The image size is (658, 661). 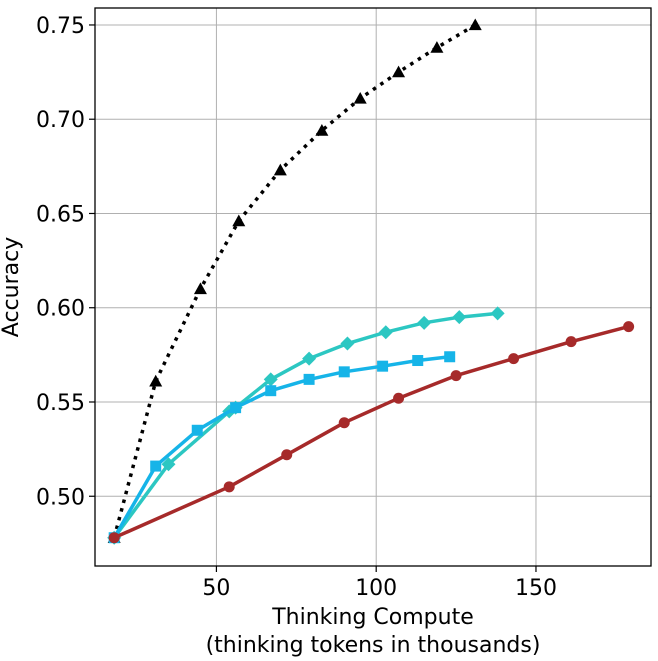 I want to click on x-axis-label-line1: Thinking Compute, so click(x=372, y=617).